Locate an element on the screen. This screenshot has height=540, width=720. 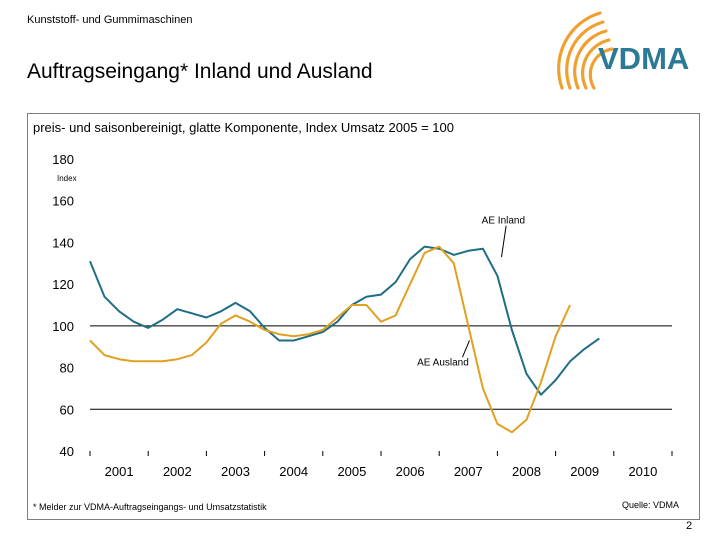
x-tick-label: 2007 is located at coordinates (468, 471).